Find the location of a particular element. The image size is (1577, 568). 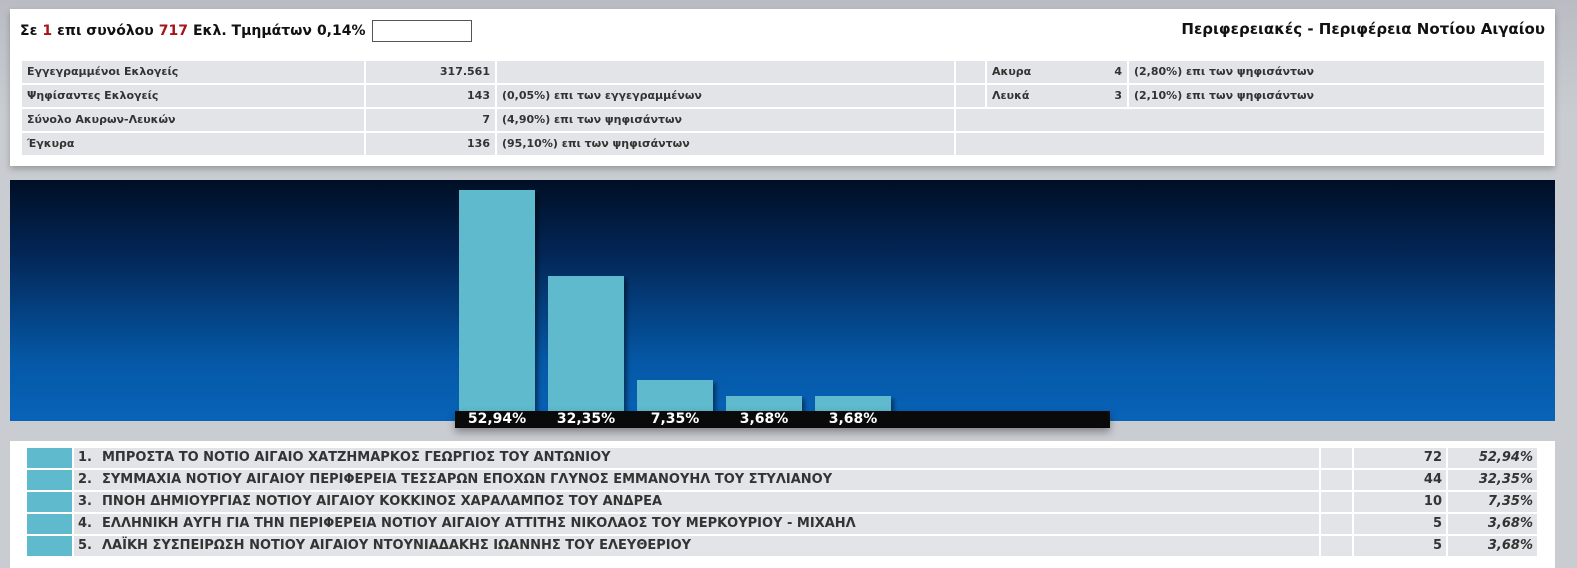

blank-value: 3 is located at coordinates (1106, 96).